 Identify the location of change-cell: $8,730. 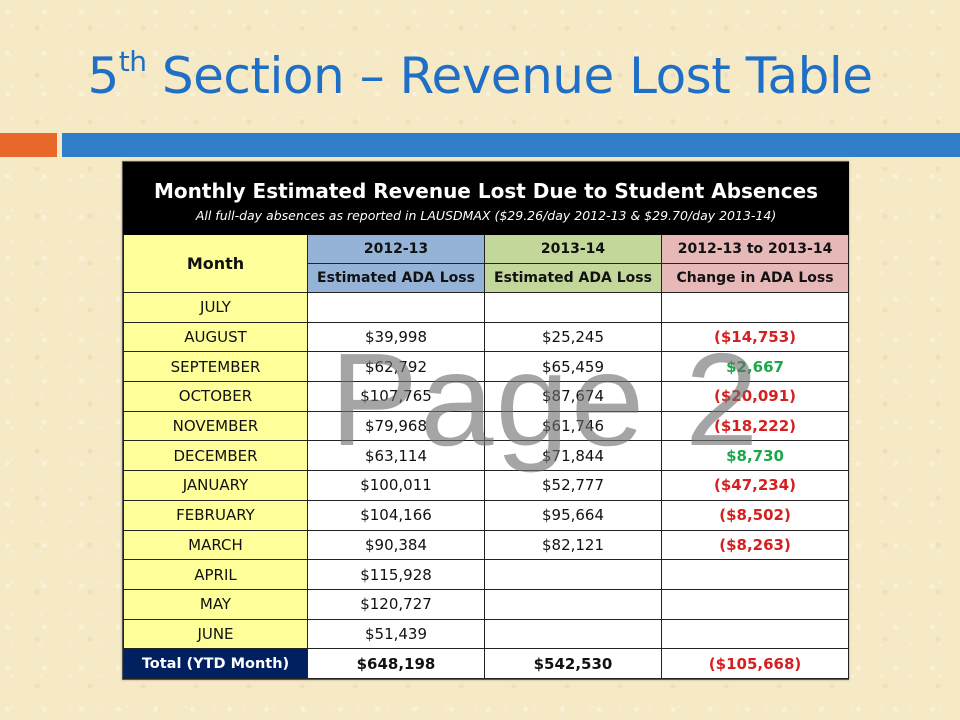
(755, 456).